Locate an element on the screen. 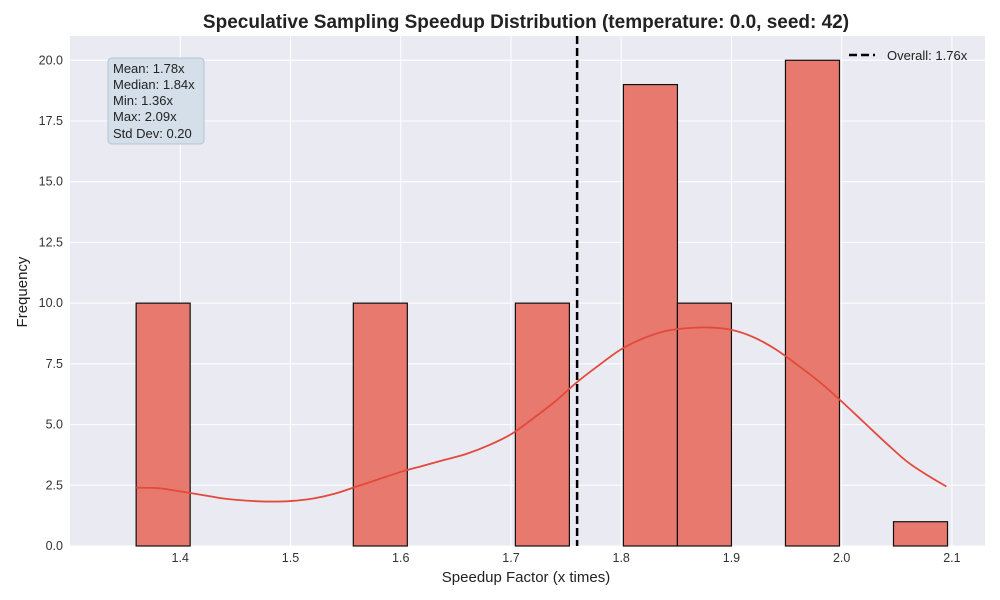  y-tick-label: 17.5 is located at coordinates (51, 121).